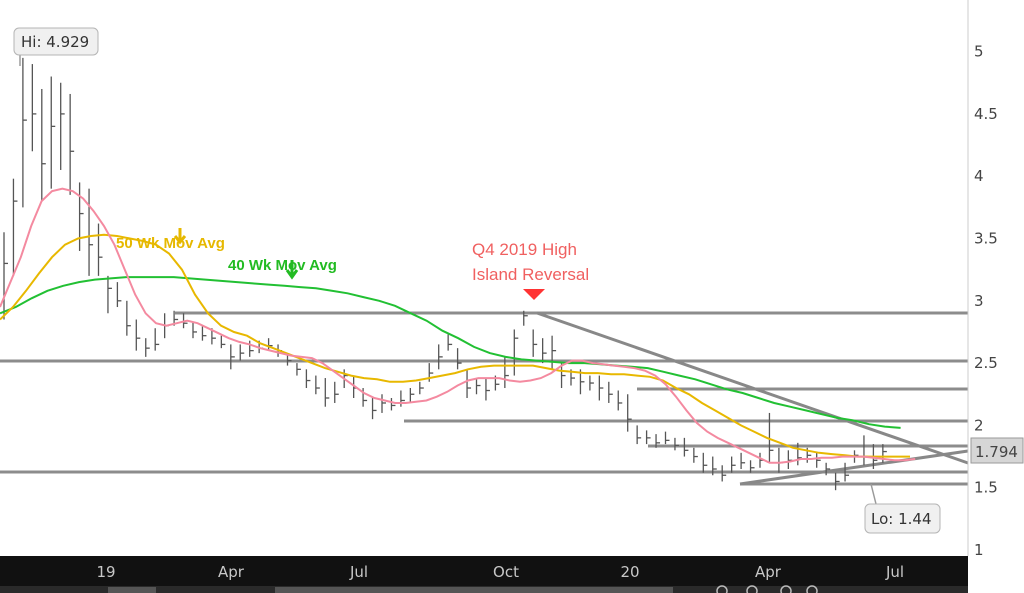  I want to click on bottom-toolbar, so click(767, 589).